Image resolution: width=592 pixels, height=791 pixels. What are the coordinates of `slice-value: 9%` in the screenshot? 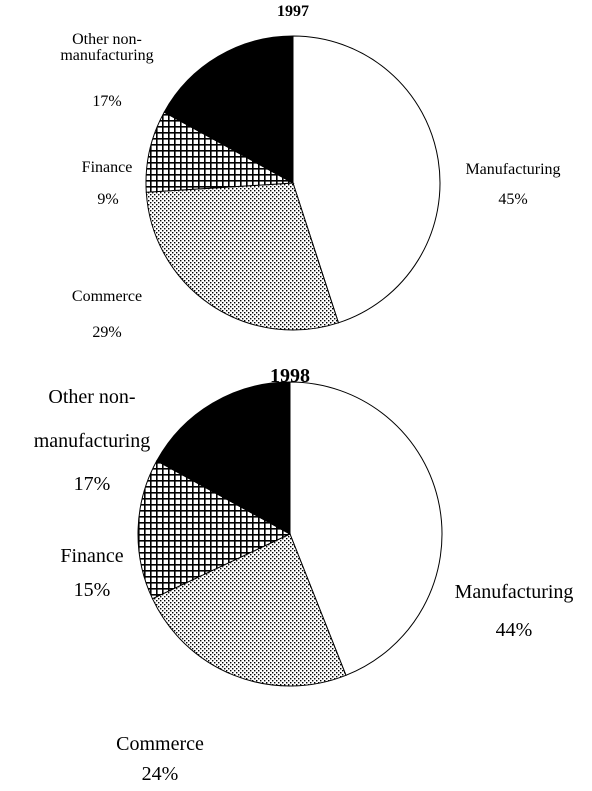 It's located at (108, 199).